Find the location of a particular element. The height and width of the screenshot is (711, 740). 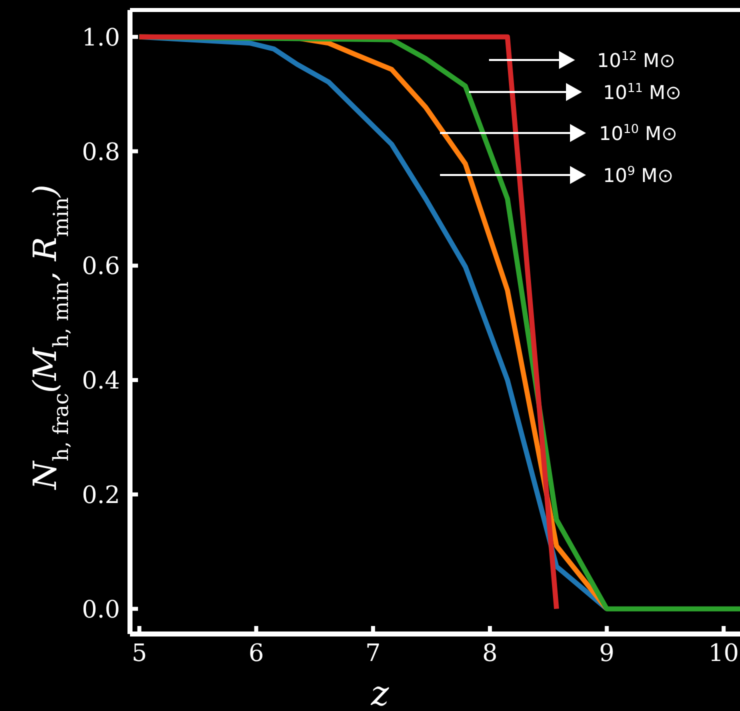

y-tick-label: 1.0 is located at coordinates (101, 37).